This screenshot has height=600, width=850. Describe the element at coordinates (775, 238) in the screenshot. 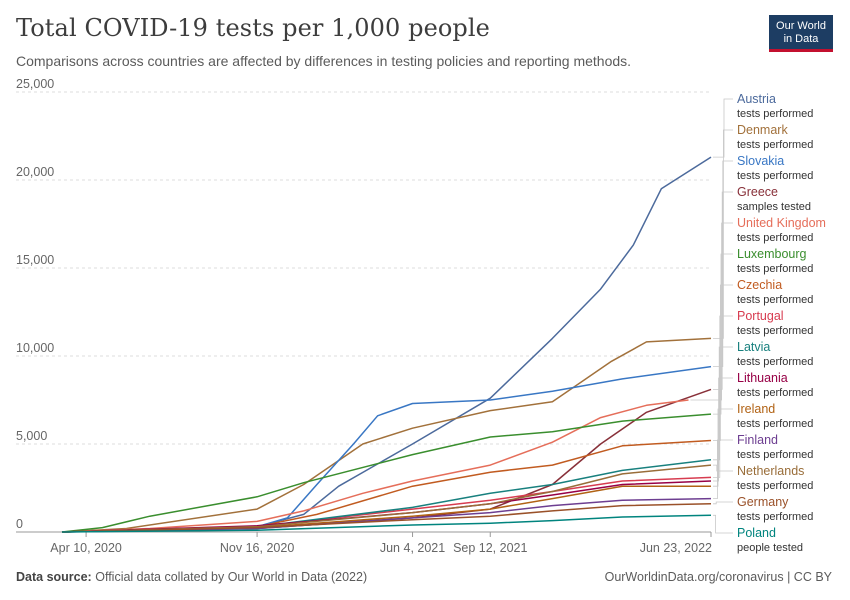

I see `legend-sublabel-united-kingdom: tests performed` at that location.